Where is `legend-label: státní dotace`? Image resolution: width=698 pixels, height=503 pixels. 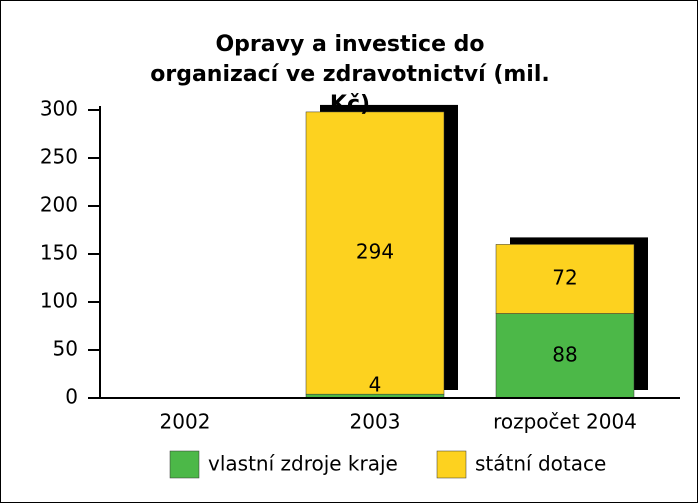 legend-label: státní dotace is located at coordinates (540, 464).